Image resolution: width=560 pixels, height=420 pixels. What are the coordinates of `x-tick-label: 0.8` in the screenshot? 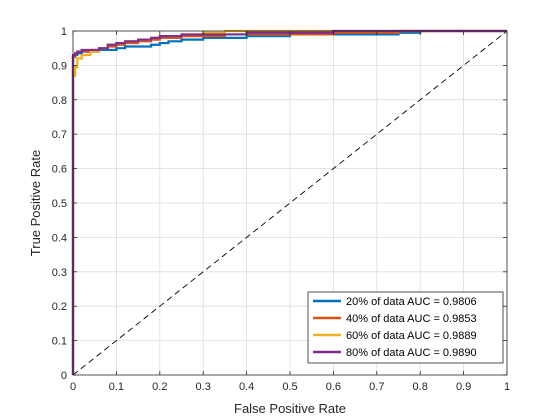 It's located at (420, 387).